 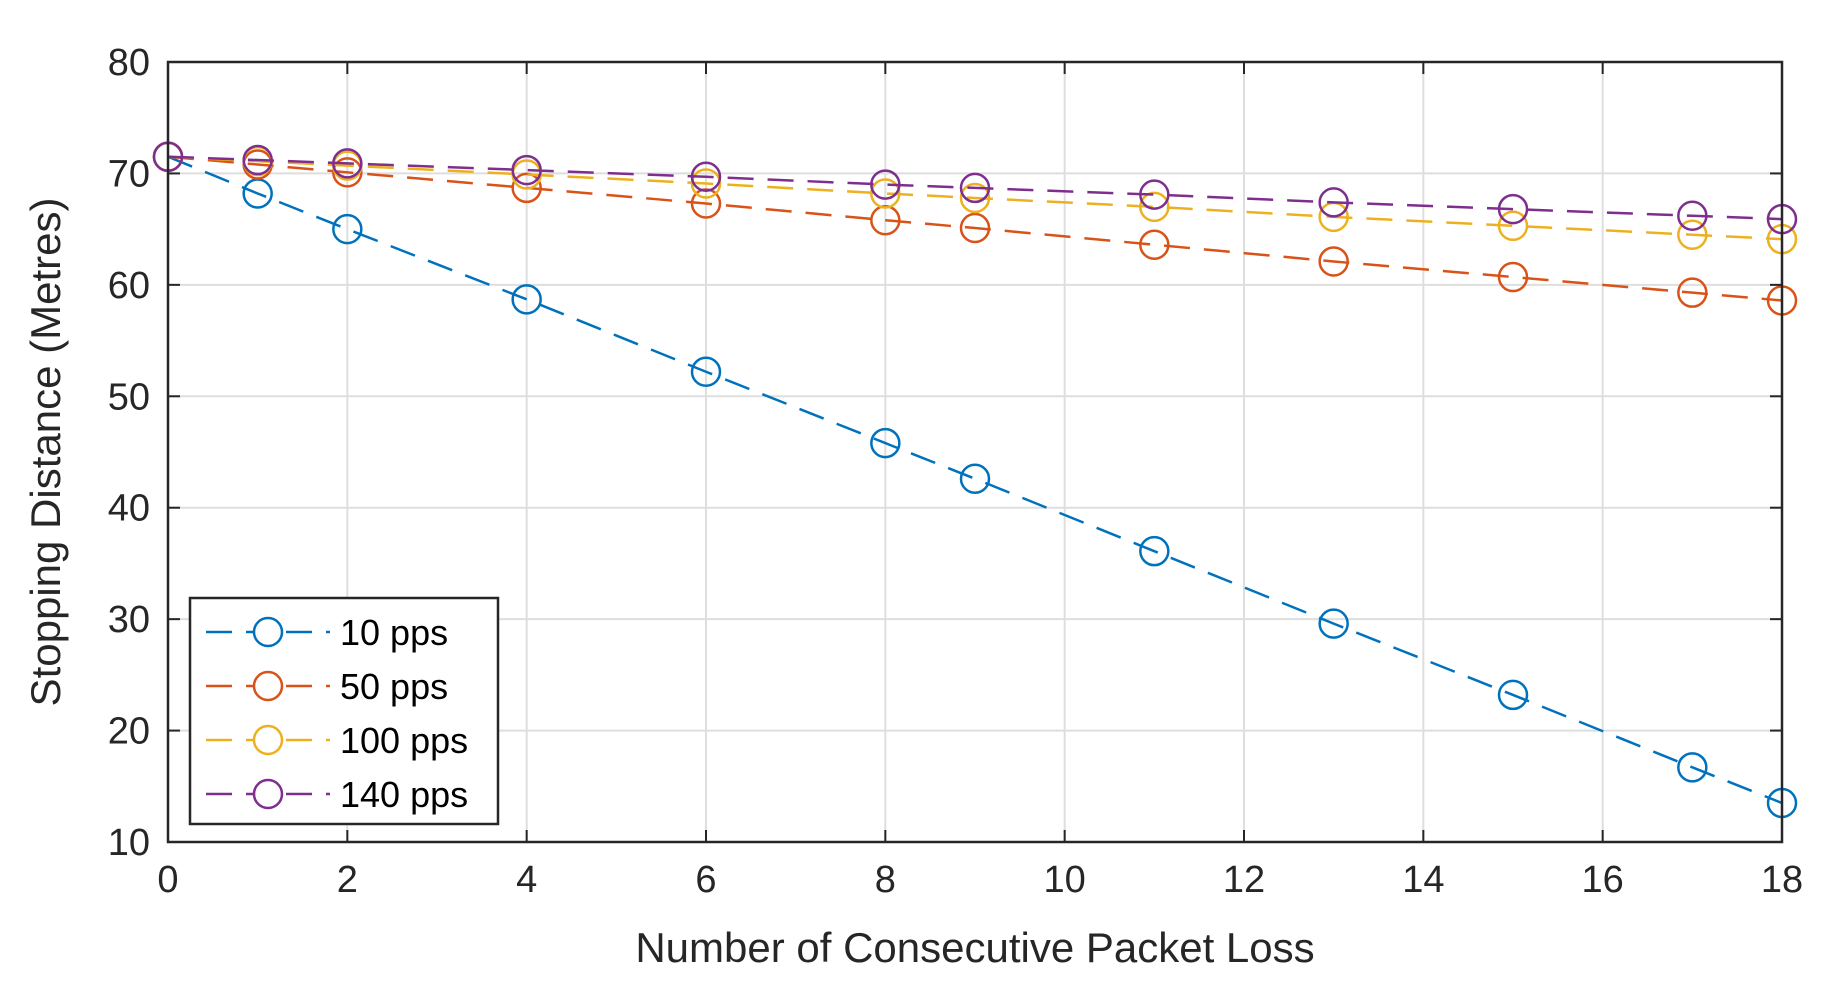 I want to click on x-tick-label: 10, so click(x=1065, y=880).